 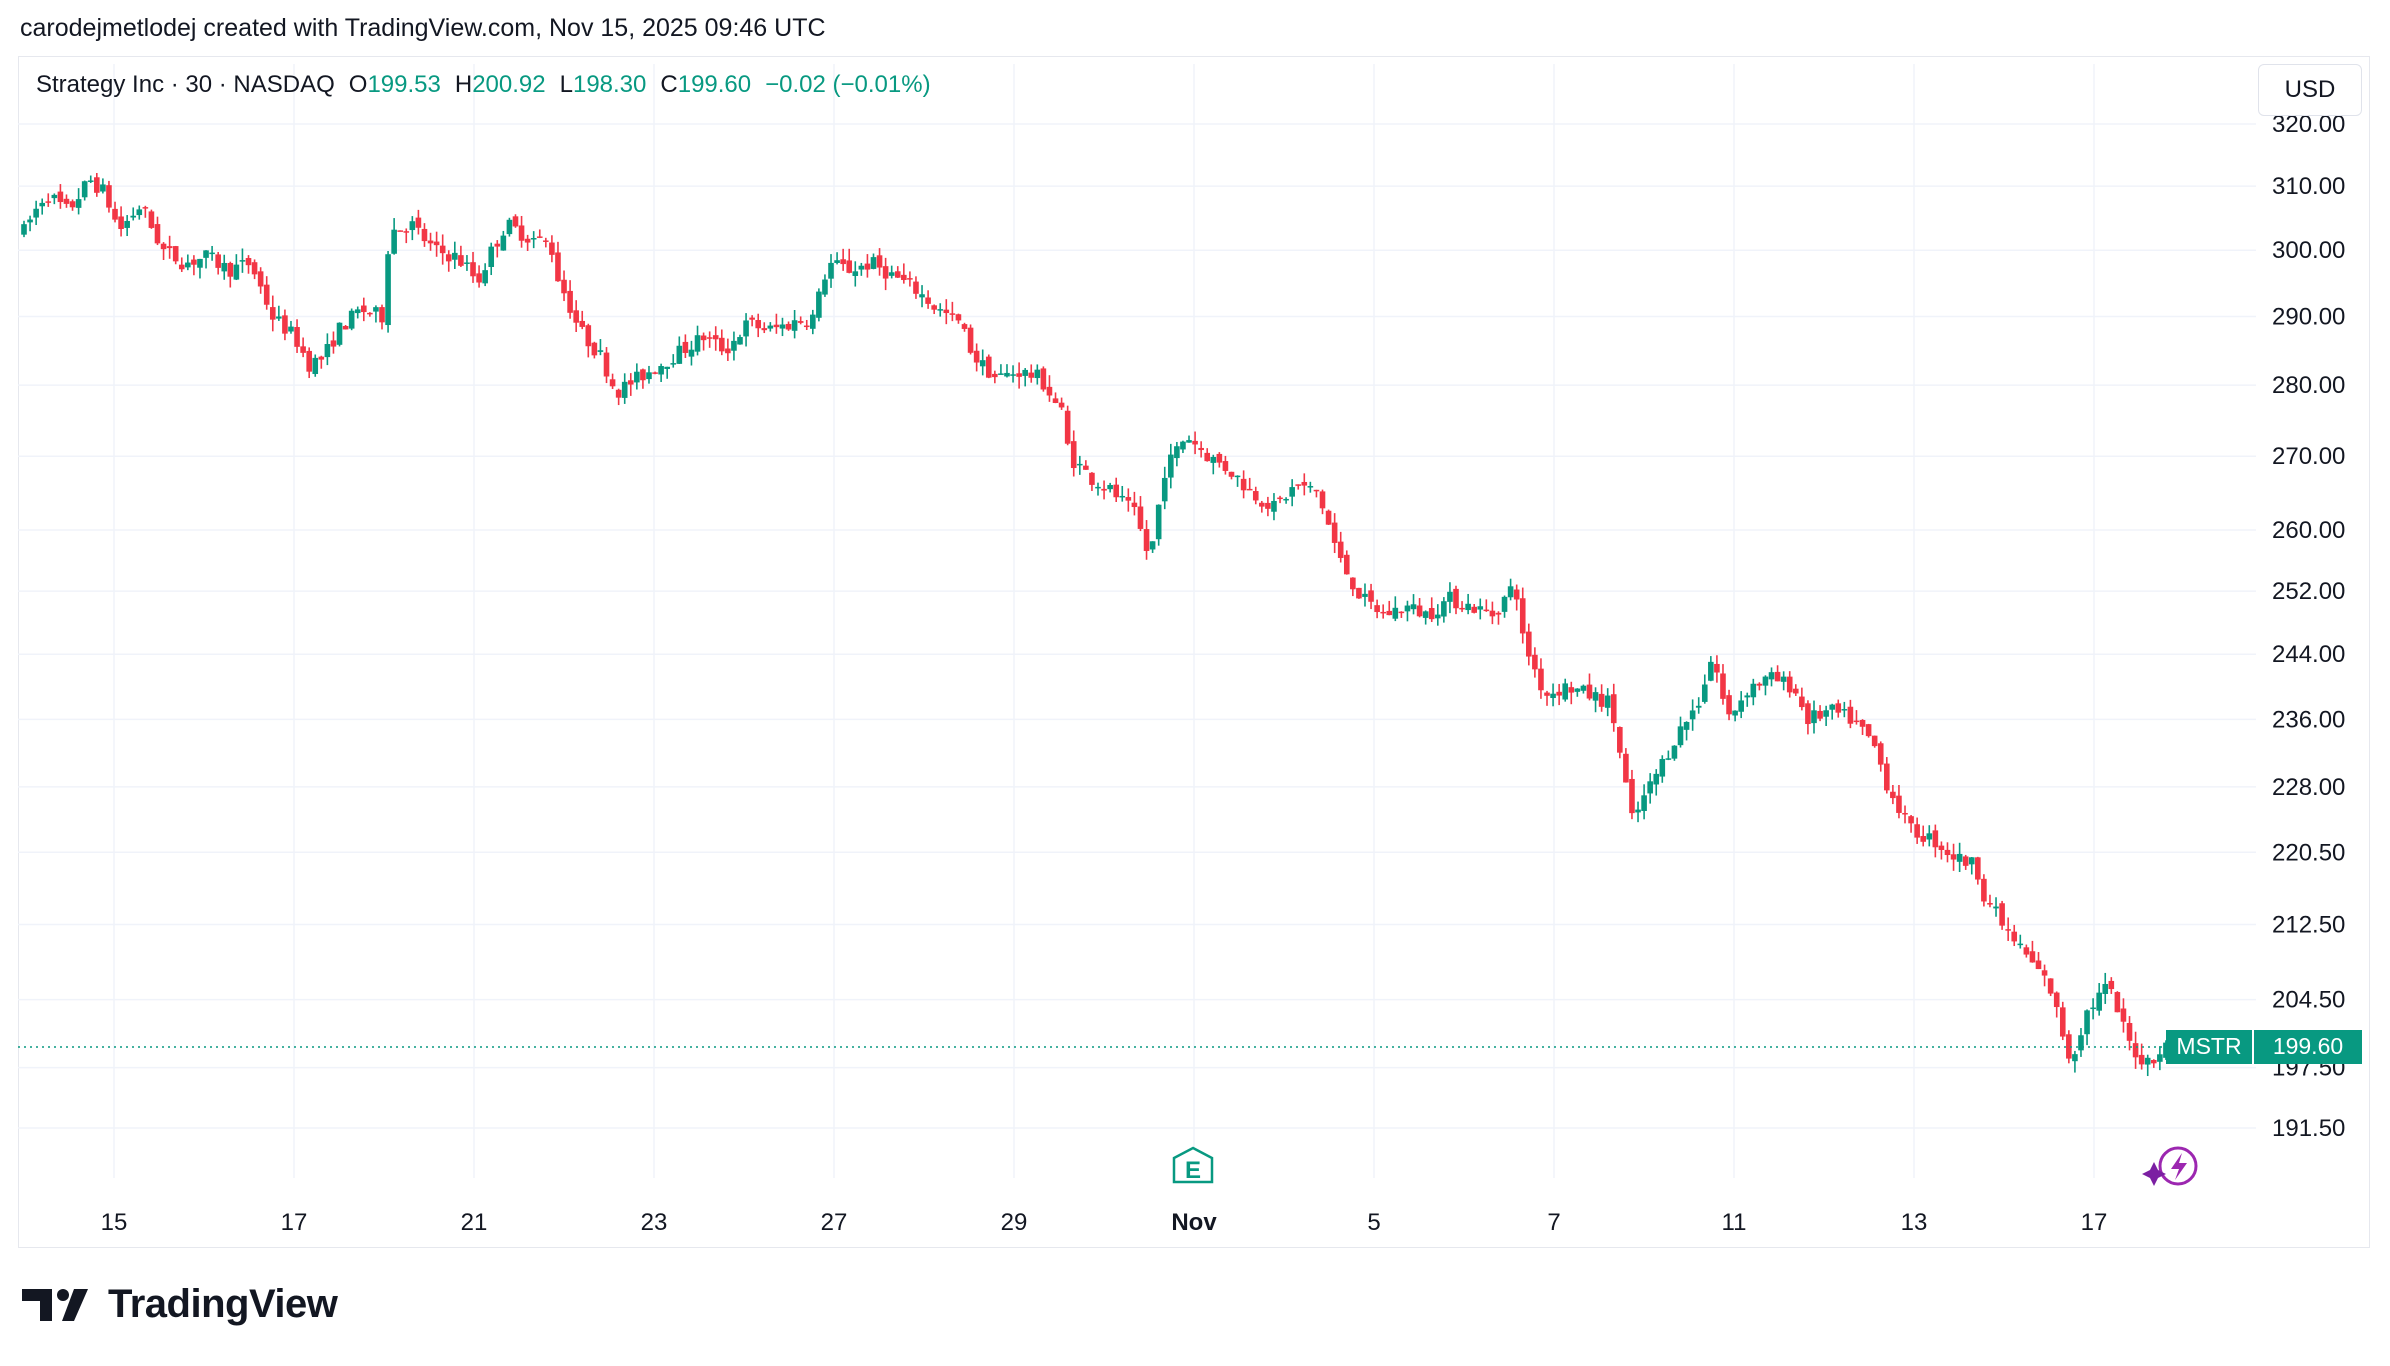 What do you see at coordinates (2170, 1166) in the screenshot?
I see `lightning-icon` at bounding box center [2170, 1166].